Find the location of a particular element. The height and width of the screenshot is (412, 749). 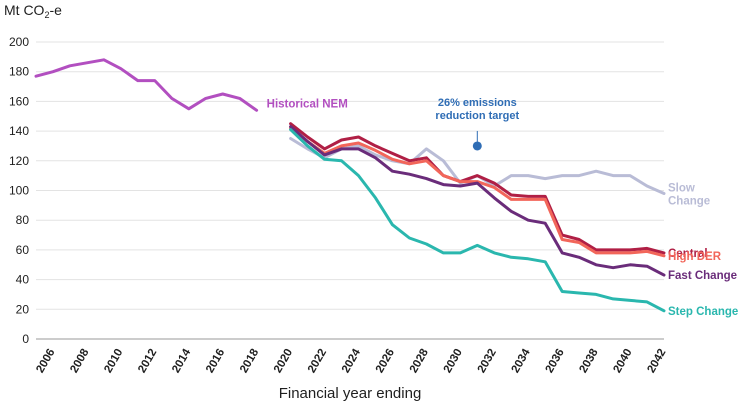

x-tick-label: 2030 is located at coordinates (453, 361).